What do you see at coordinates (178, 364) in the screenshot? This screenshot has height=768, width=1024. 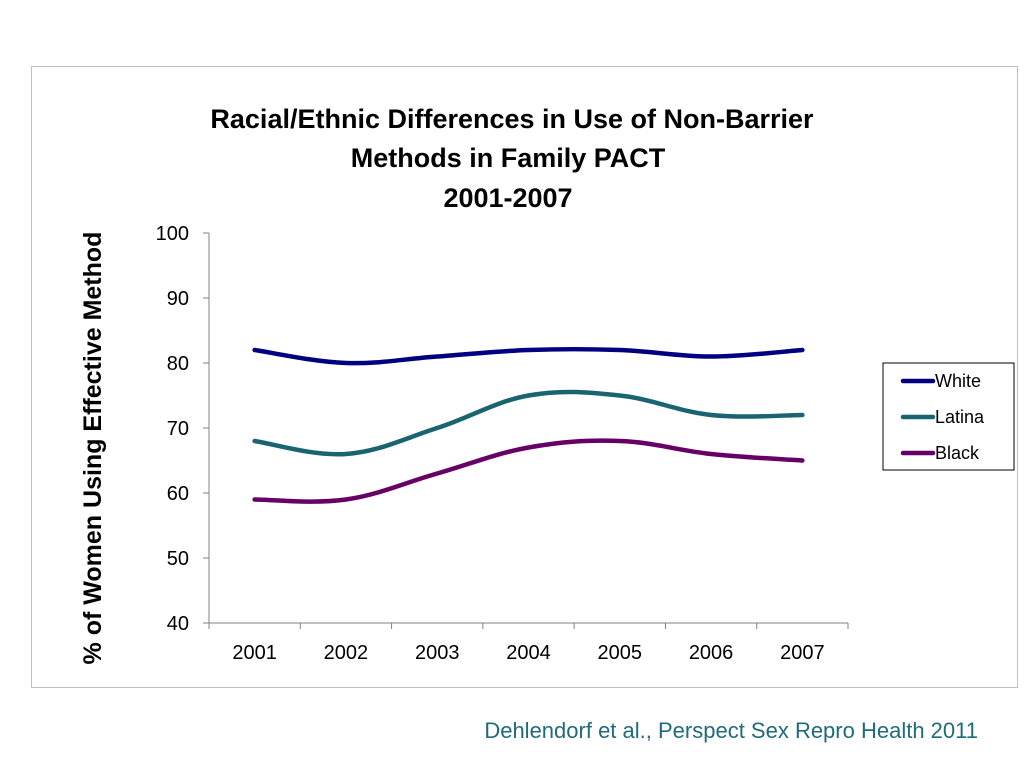 I see `y-tick-label: 80` at bounding box center [178, 364].